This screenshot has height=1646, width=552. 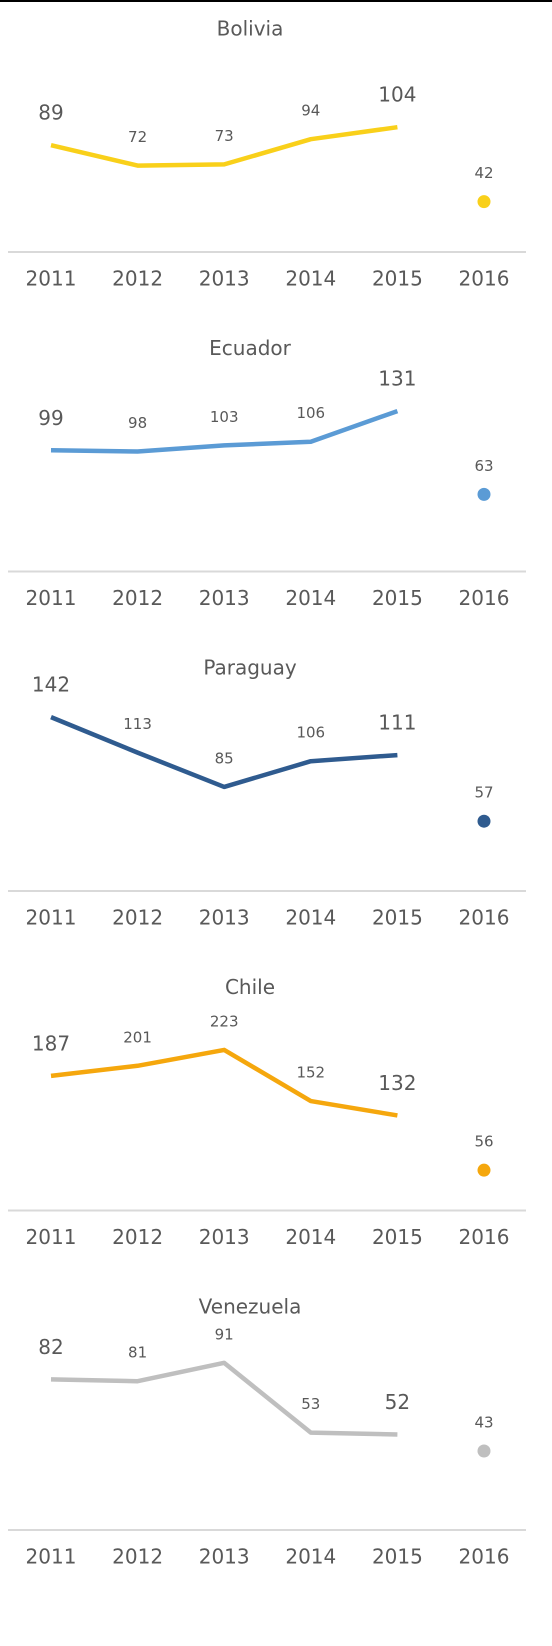 What do you see at coordinates (310, 1073) in the screenshot?
I see `data-label: 152` at bounding box center [310, 1073].